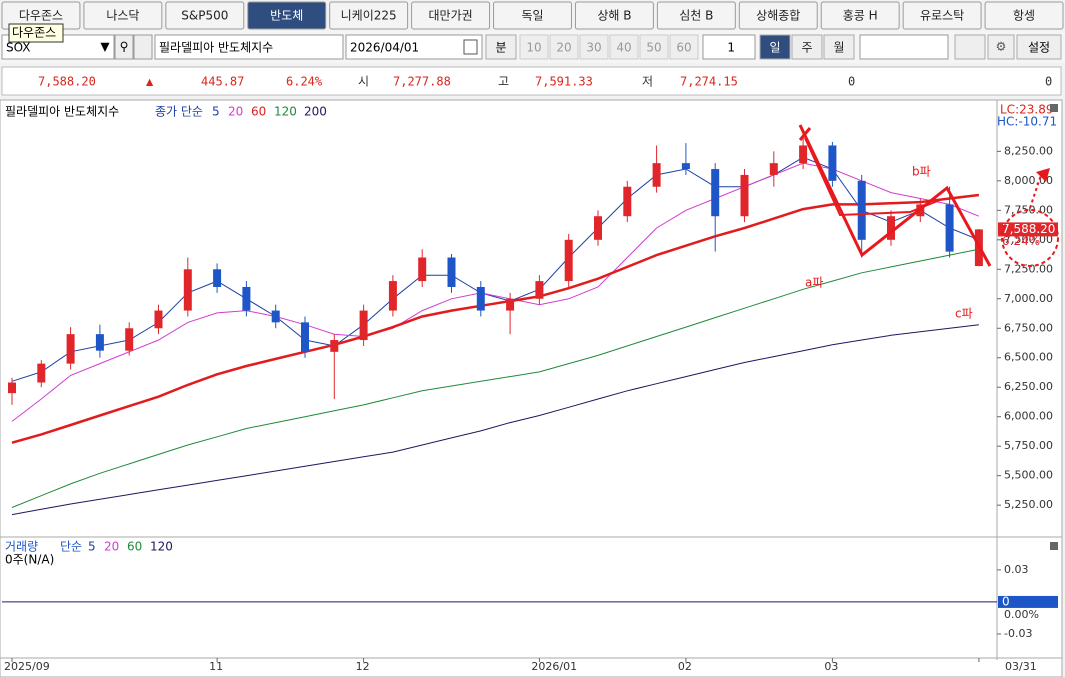 The height and width of the screenshot is (677, 1065). I want to click on name: 필라델피아 반도체지수, so click(216, 48).